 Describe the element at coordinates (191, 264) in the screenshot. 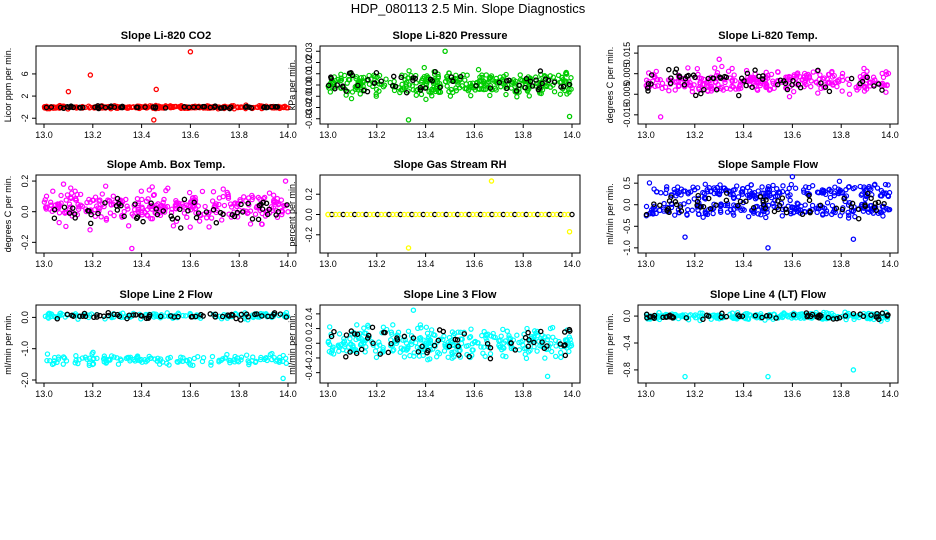

I see `x-tick-label: 13.6` at that location.